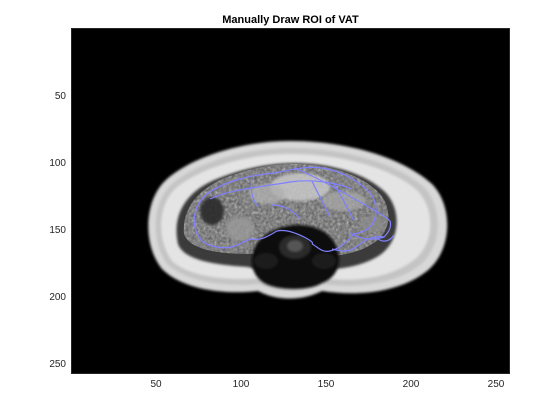  I want to click on x-tick-label: 200, so click(411, 384).